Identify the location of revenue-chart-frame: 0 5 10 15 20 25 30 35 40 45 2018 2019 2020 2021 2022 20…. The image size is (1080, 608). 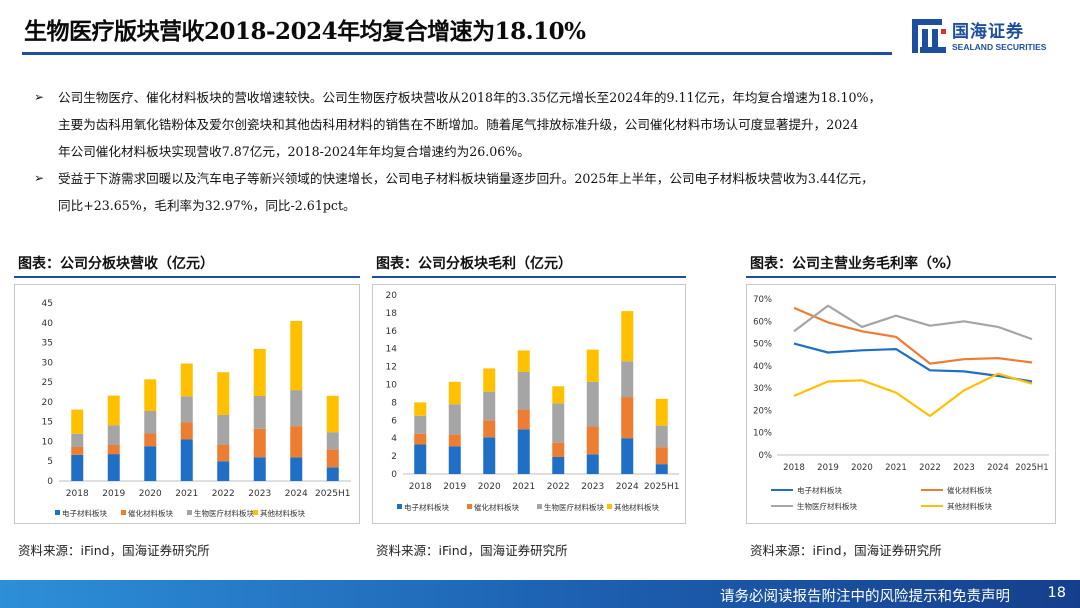
(187, 404).